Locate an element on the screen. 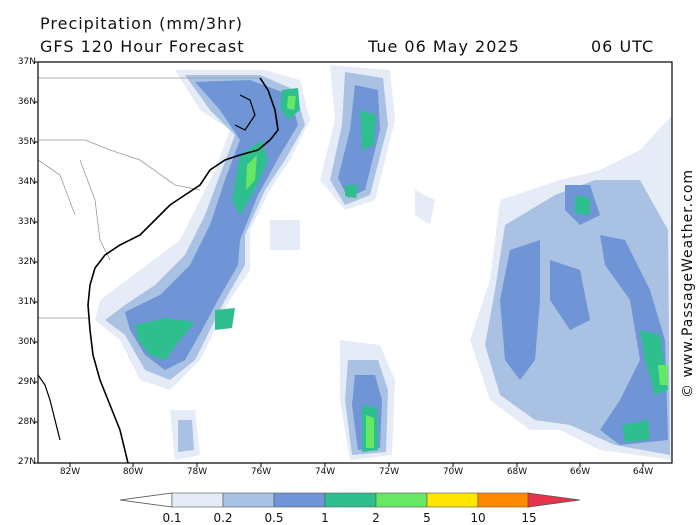 This screenshot has height=525, width=700. lat-label: 31N is located at coordinates (26, 302).